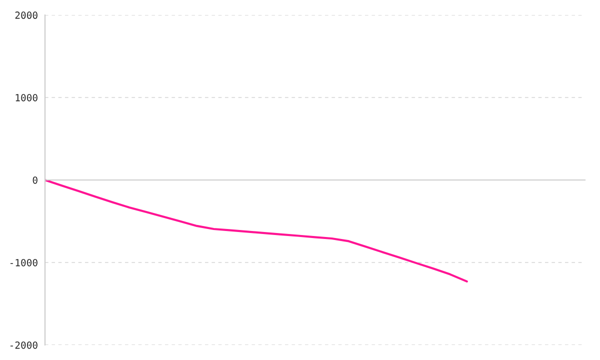 Image resolution: width=600 pixels, height=360 pixels. What do you see at coordinates (27, 98) in the screenshot?
I see `y-tick-label: 1000` at bounding box center [27, 98].